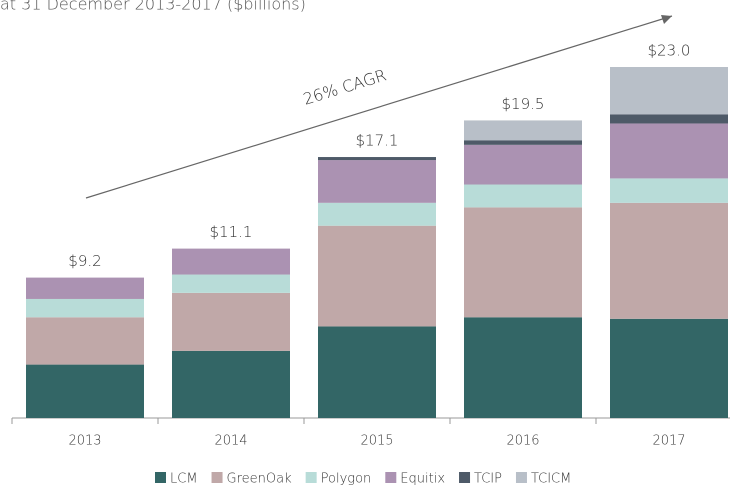 Image resolution: width=730 pixels, height=486 pixels. Describe the element at coordinates (522, 441) in the screenshot. I see `x-tick-label: 2016` at that location.